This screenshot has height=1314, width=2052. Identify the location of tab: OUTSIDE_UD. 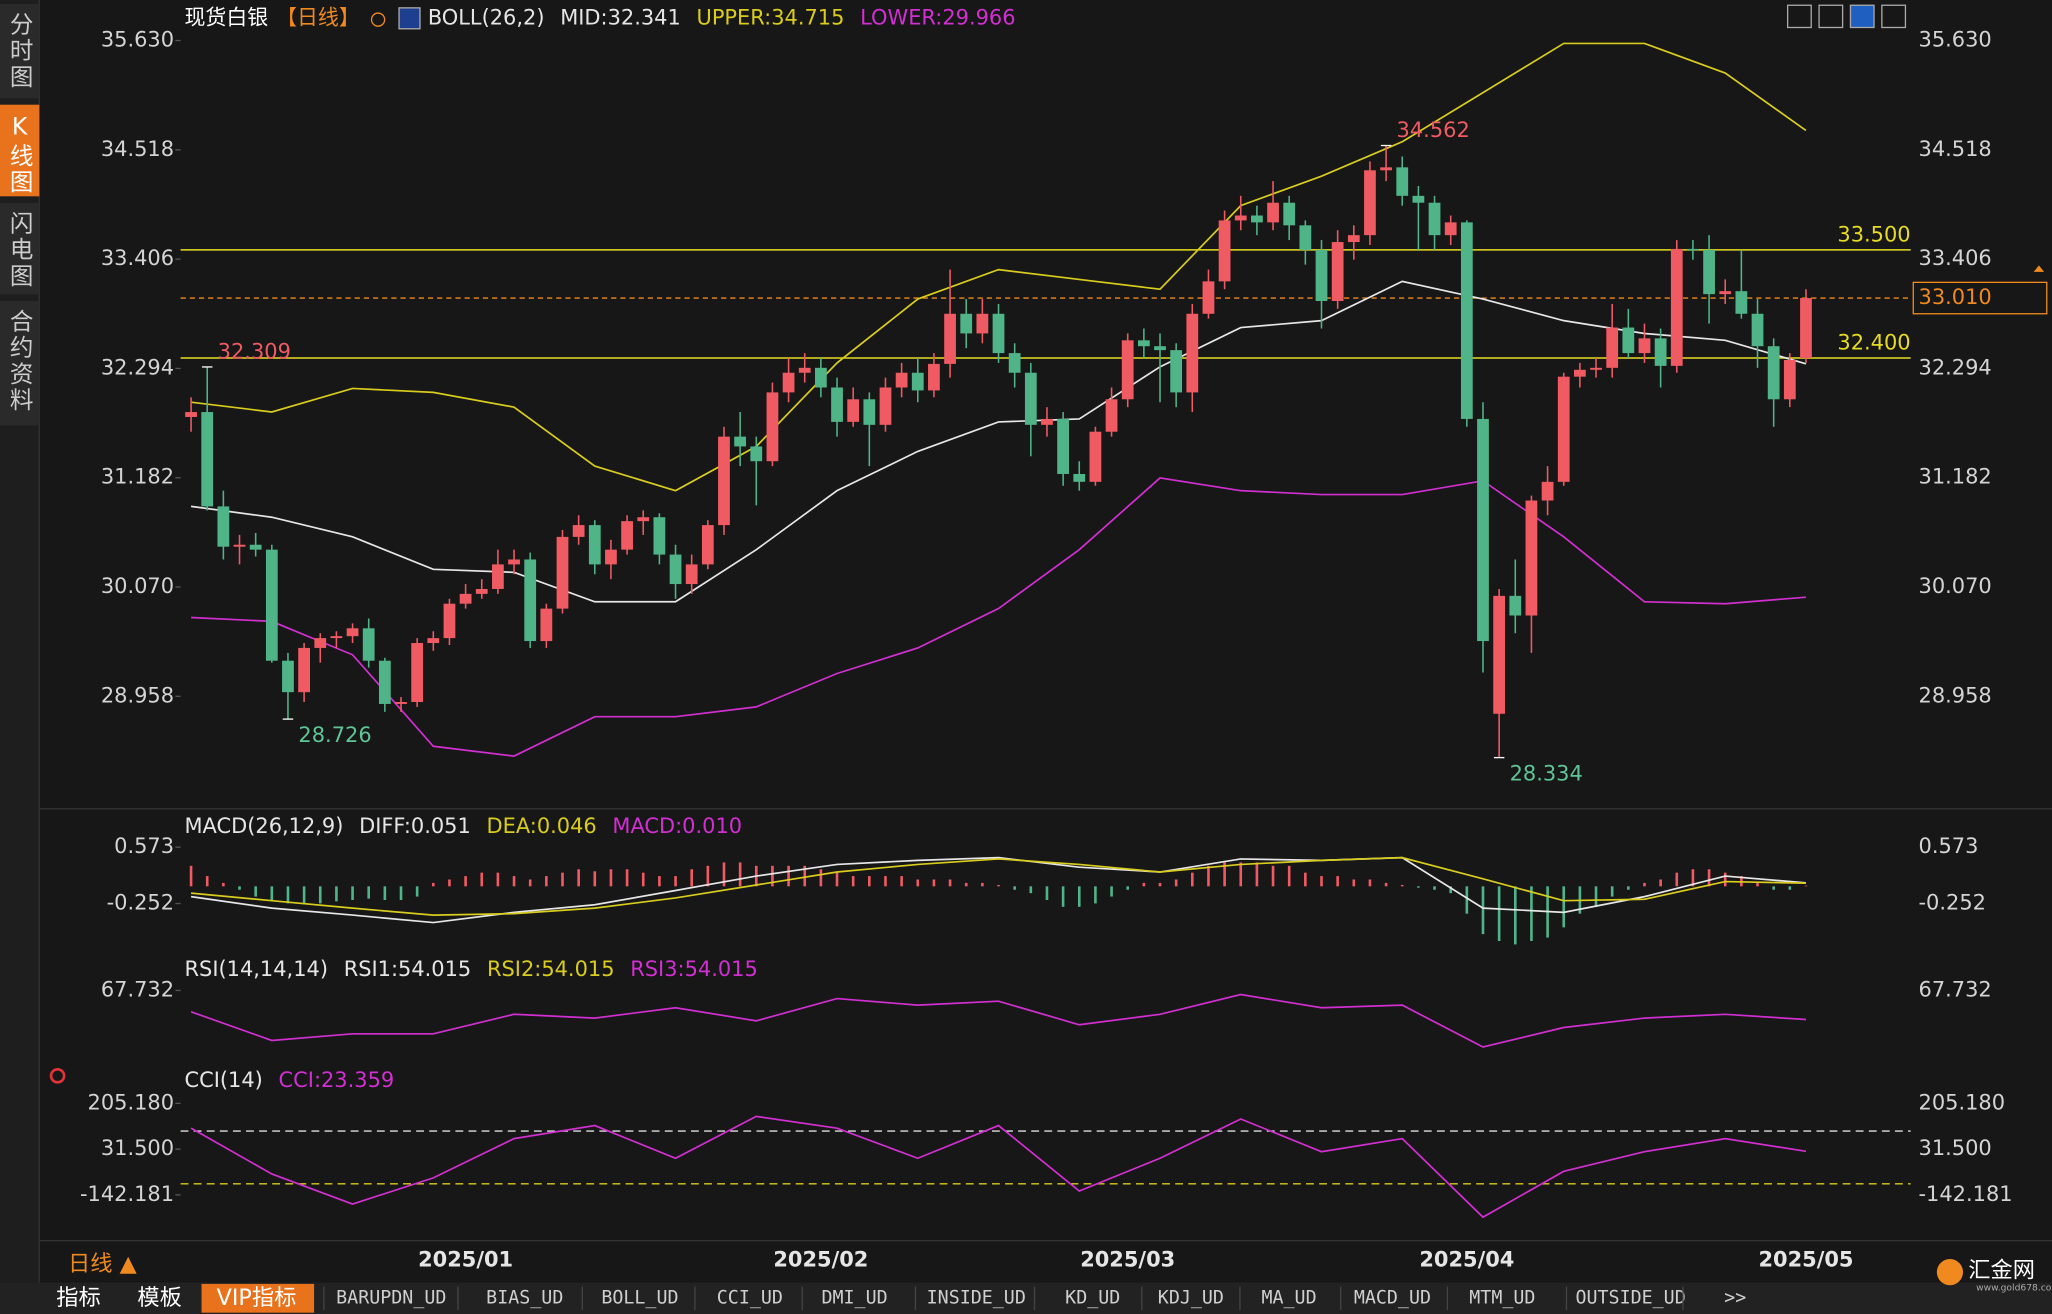
(1630, 1297).